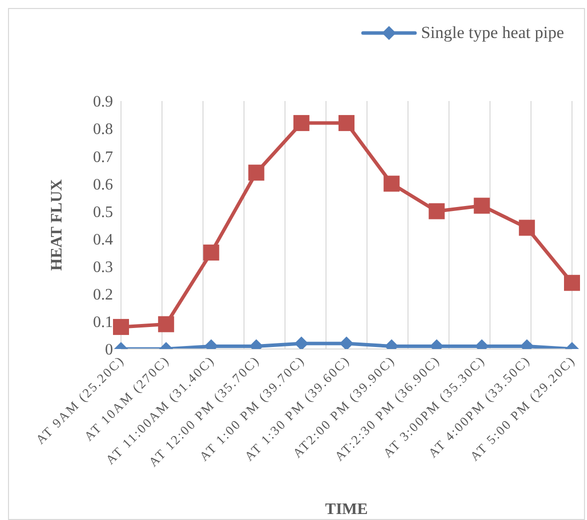 This screenshot has height=520, width=587. I want to click on y-tick-label: 0.3, so click(103, 267).